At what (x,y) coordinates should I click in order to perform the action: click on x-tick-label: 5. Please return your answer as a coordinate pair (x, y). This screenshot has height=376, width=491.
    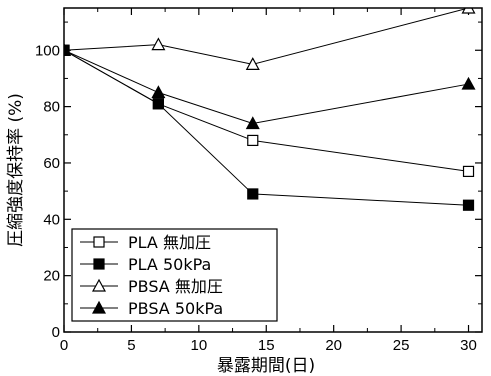
    Looking at the image, I should click on (131, 345).